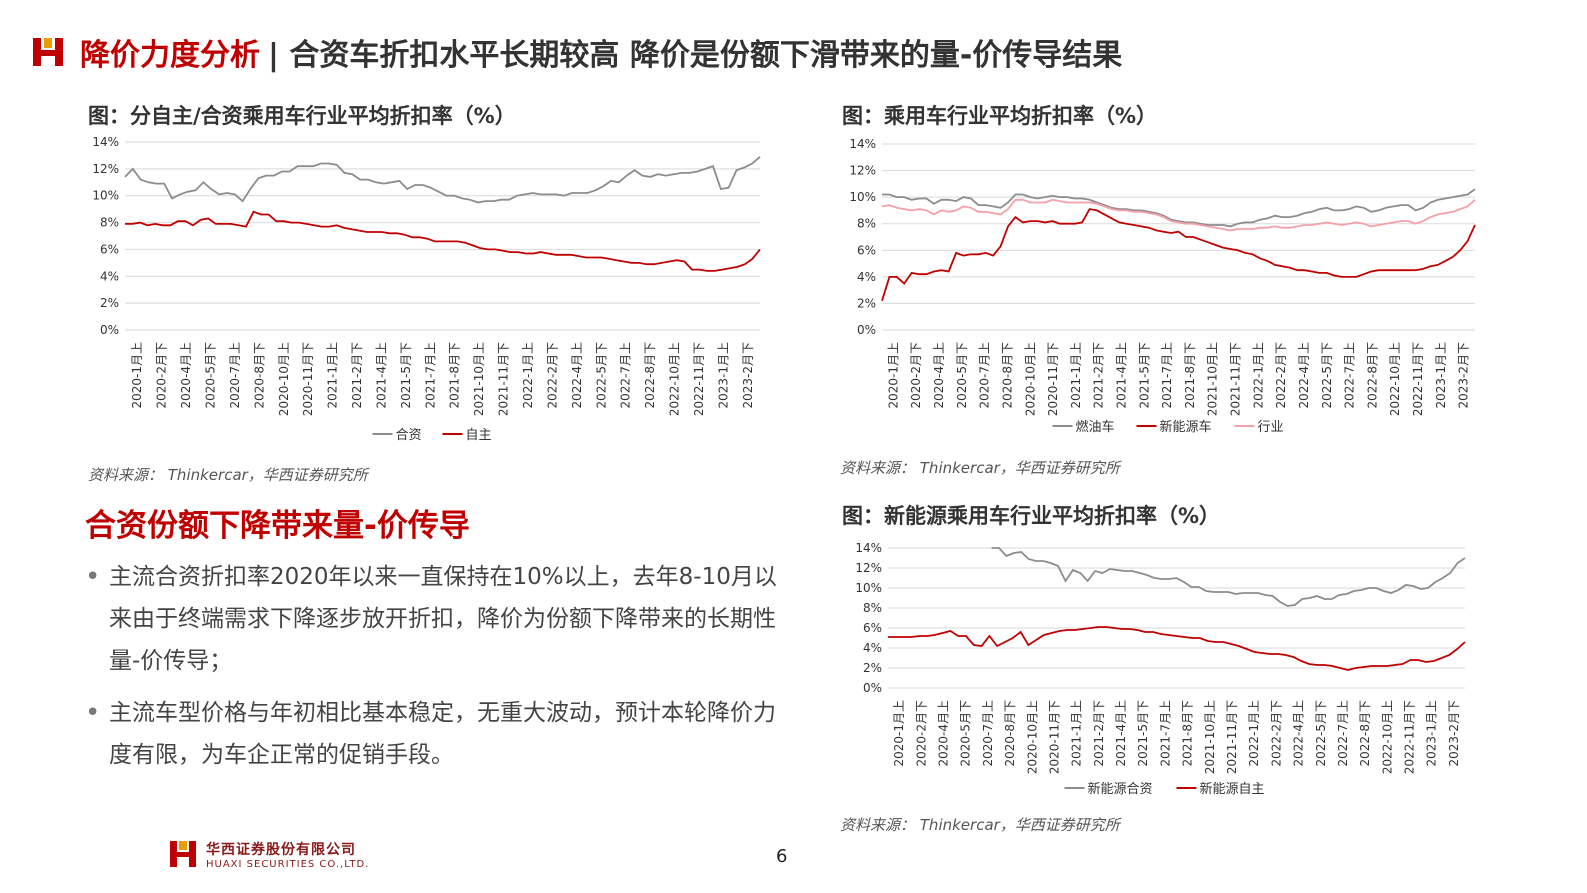 The width and height of the screenshot is (1587, 893). What do you see at coordinates (1095, 427) in the screenshot?
I see `legend-label: 燃油车` at bounding box center [1095, 427].